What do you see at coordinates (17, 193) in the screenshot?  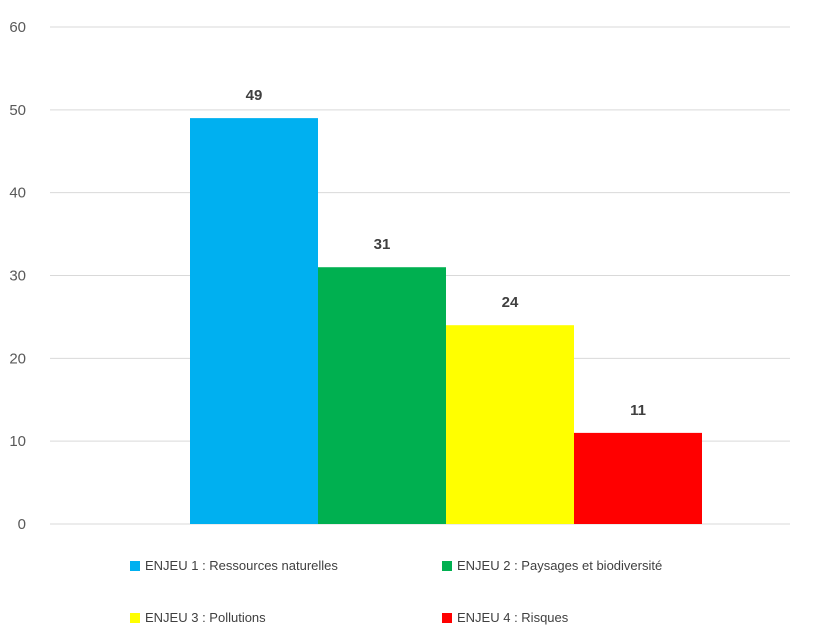 I see `y-tick-label-40: 40` at bounding box center [17, 193].